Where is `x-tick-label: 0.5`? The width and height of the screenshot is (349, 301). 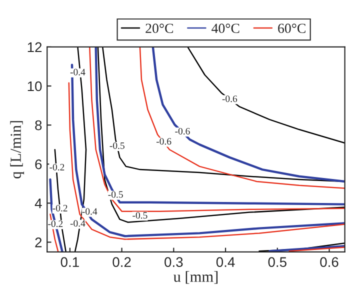
x-tick-label: 0.5 is located at coordinates (277, 262).